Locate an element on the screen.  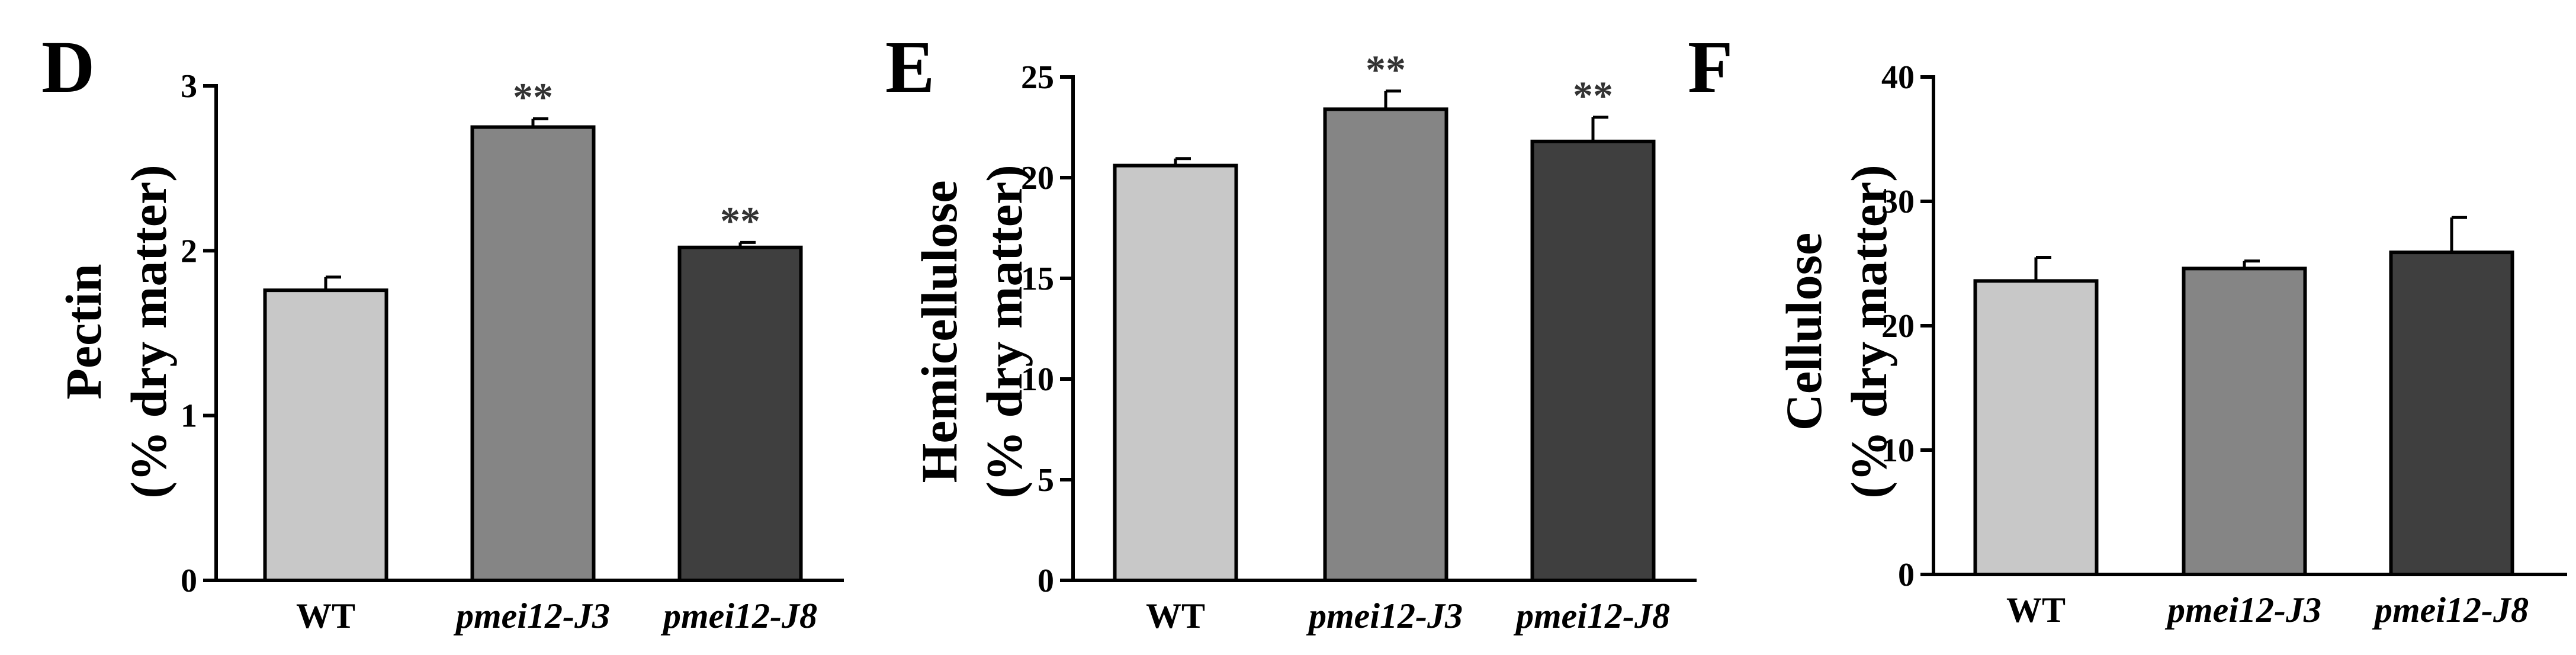
y-tick-label: 25 is located at coordinates (1037, 77).